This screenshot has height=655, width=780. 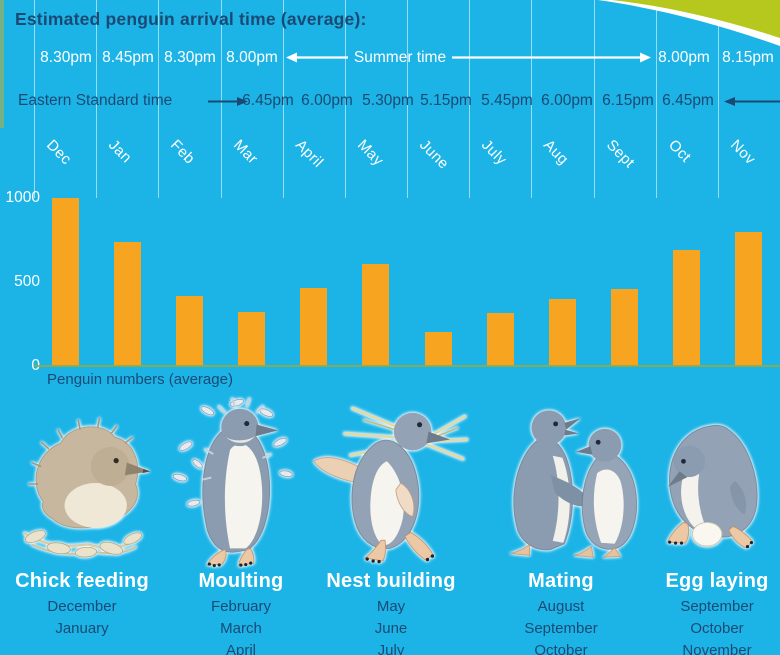 I want to click on month-tick-label: May, so click(x=370, y=153).